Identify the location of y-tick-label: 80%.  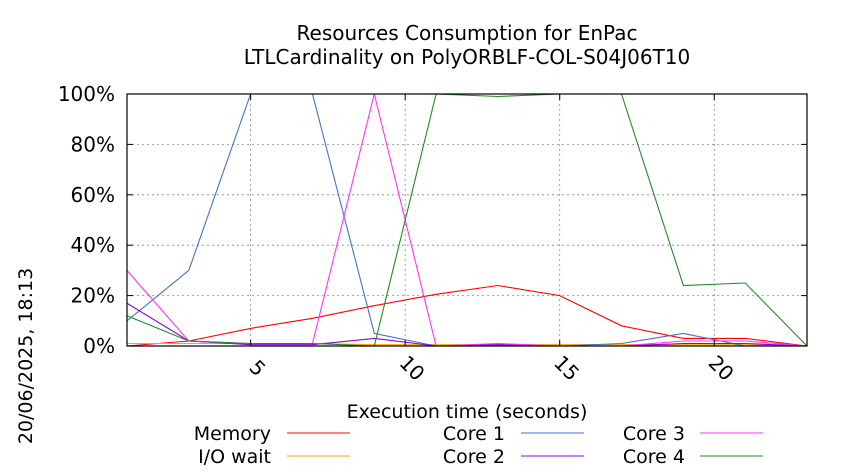
(93, 144).